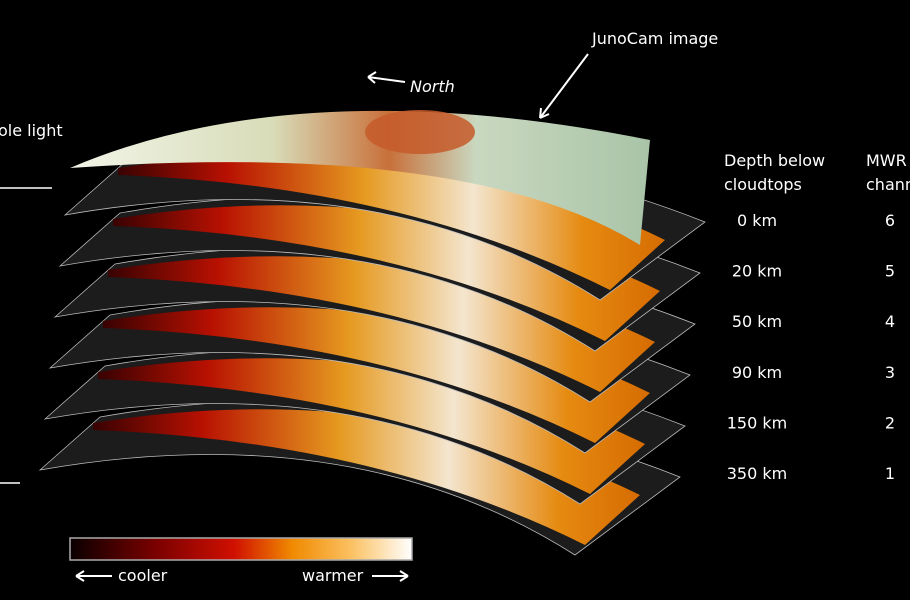 The width and height of the screenshot is (910, 600). What do you see at coordinates (757, 422) in the screenshot?
I see `depth-label: 150 km` at bounding box center [757, 422].